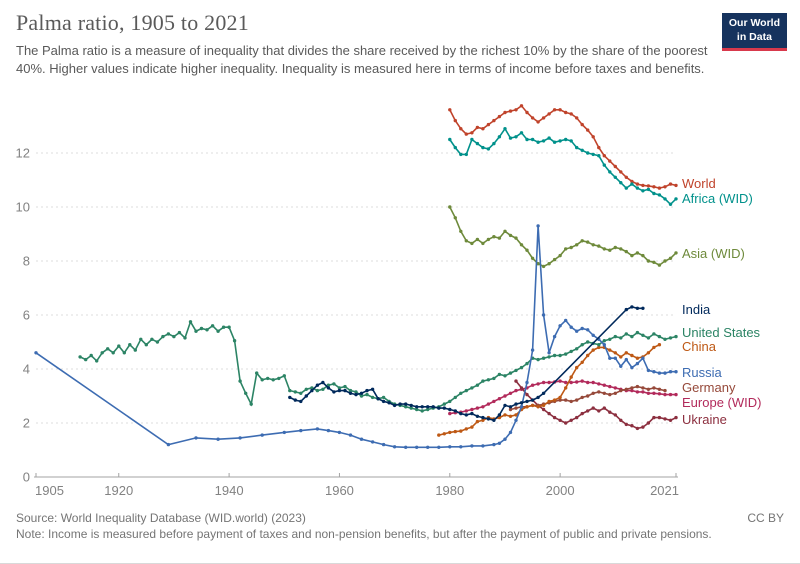 The height and width of the screenshot is (564, 800). I want to click on owid-logo: Our World in Data, so click(754, 32).